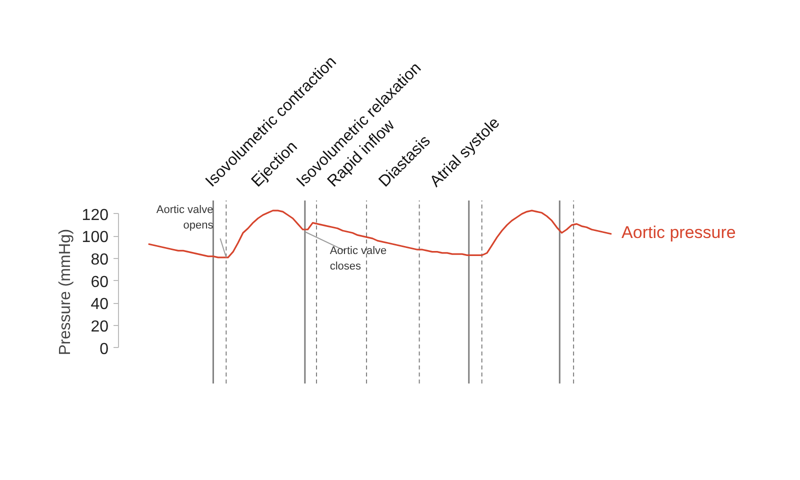 The height and width of the screenshot is (480, 800). I want to click on y-tick-label: 80, so click(99, 260).